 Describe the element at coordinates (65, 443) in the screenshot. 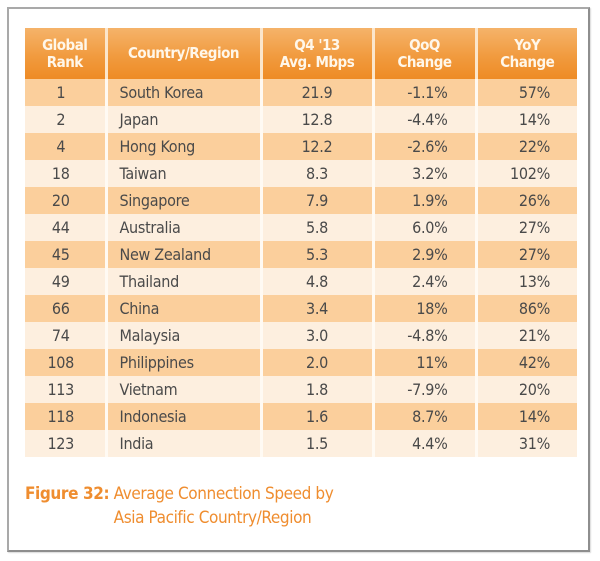

I see `rank-cell: 123` at that location.